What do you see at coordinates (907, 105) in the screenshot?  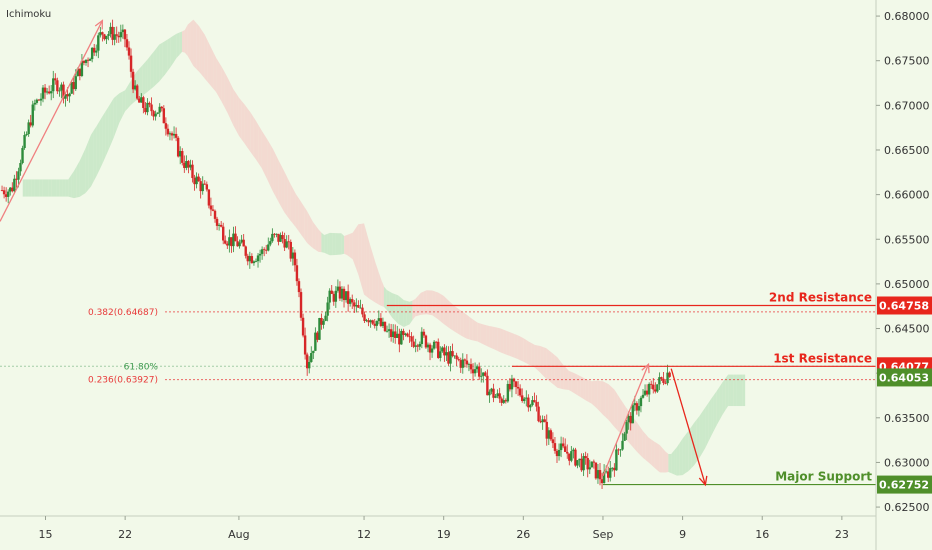 I see `y-tick-label: 0.67000` at bounding box center [907, 105].